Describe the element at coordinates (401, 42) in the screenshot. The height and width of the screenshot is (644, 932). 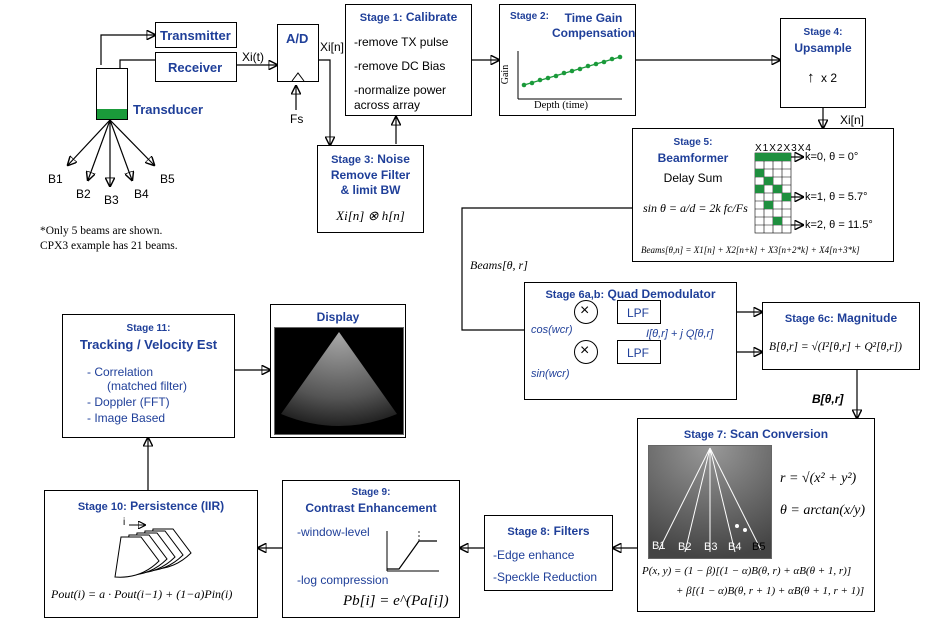
I see `stage1-item-1: -remove TX pulse` at that location.